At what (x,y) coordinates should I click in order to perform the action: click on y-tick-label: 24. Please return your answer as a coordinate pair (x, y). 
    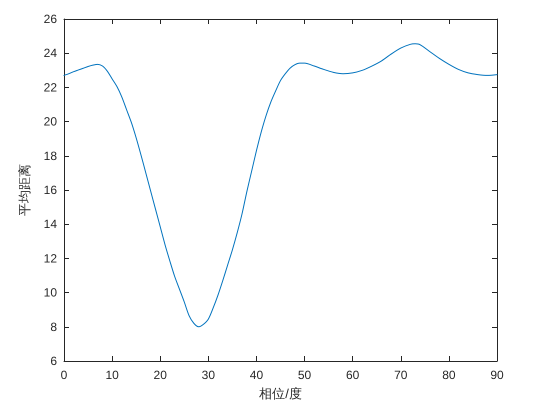
    Looking at the image, I should click on (51, 53).